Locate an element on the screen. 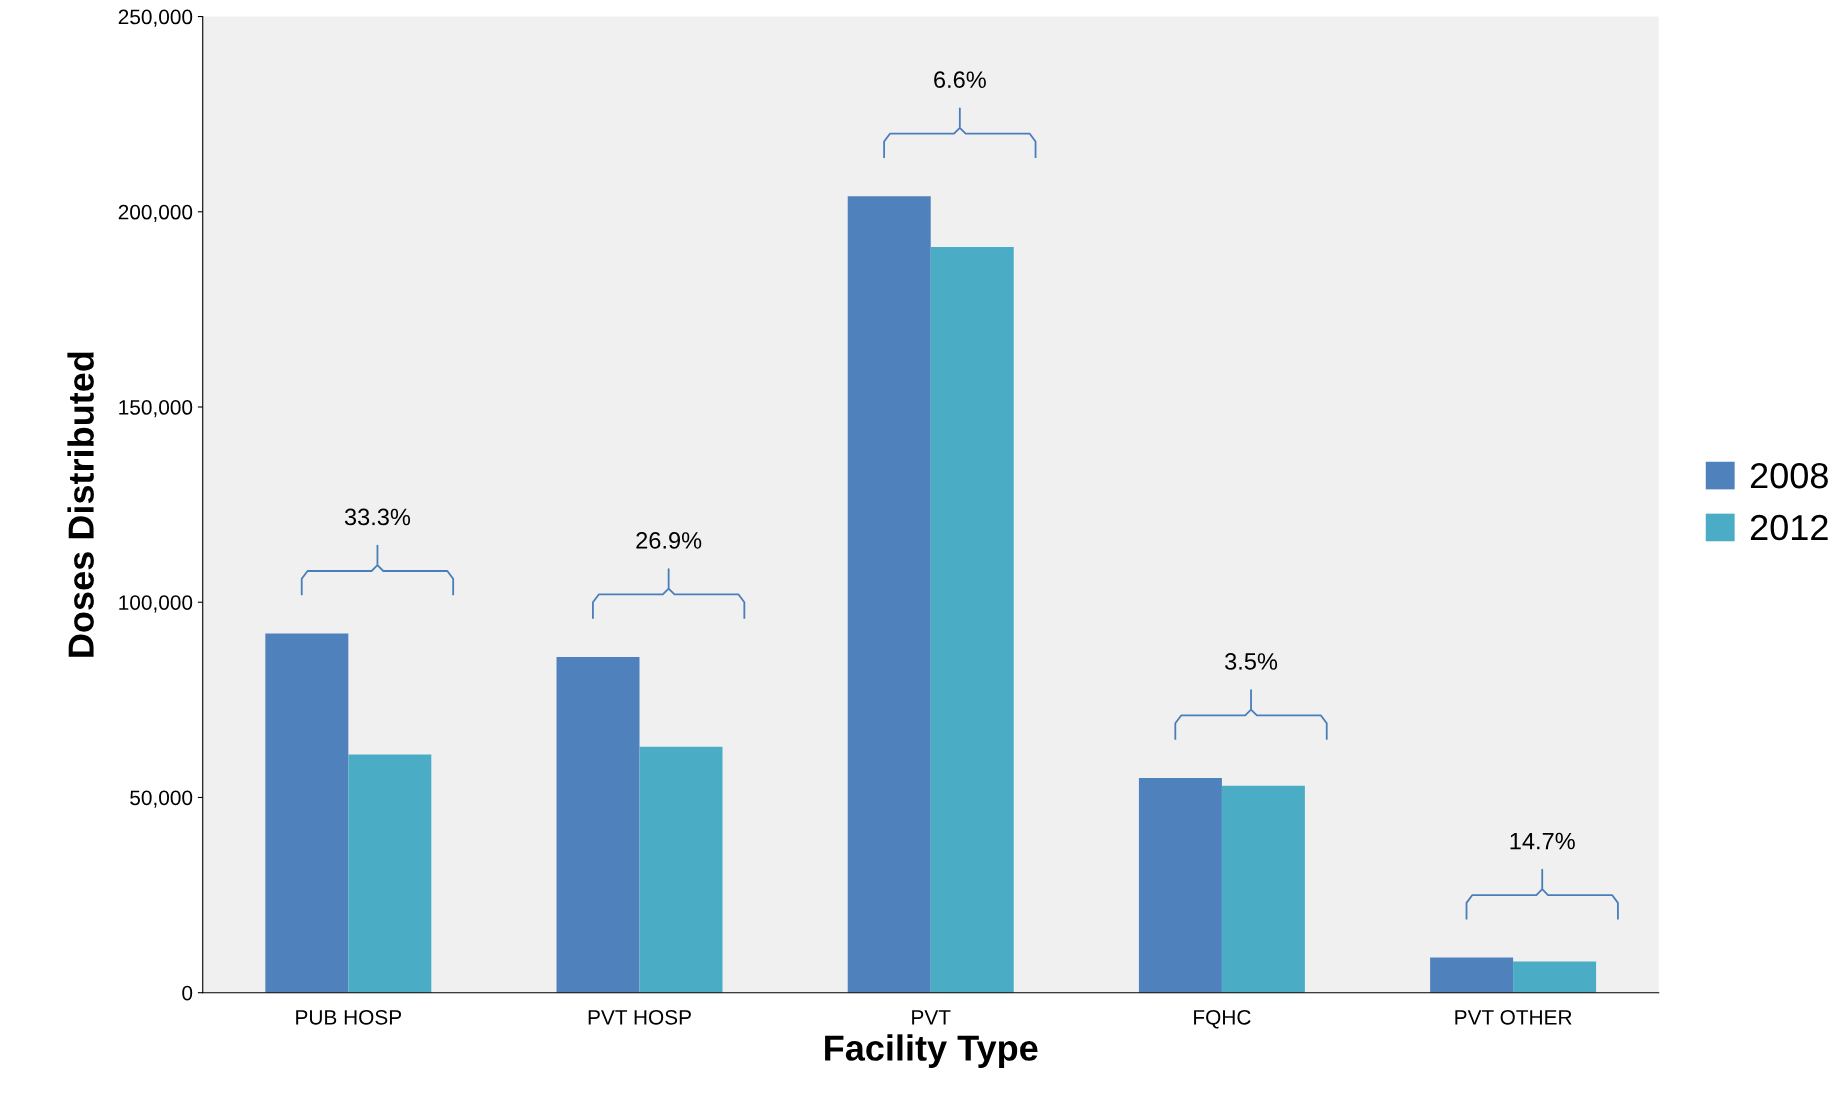 The width and height of the screenshot is (1843, 1103). annotation: 3.5% is located at coordinates (1251, 661).